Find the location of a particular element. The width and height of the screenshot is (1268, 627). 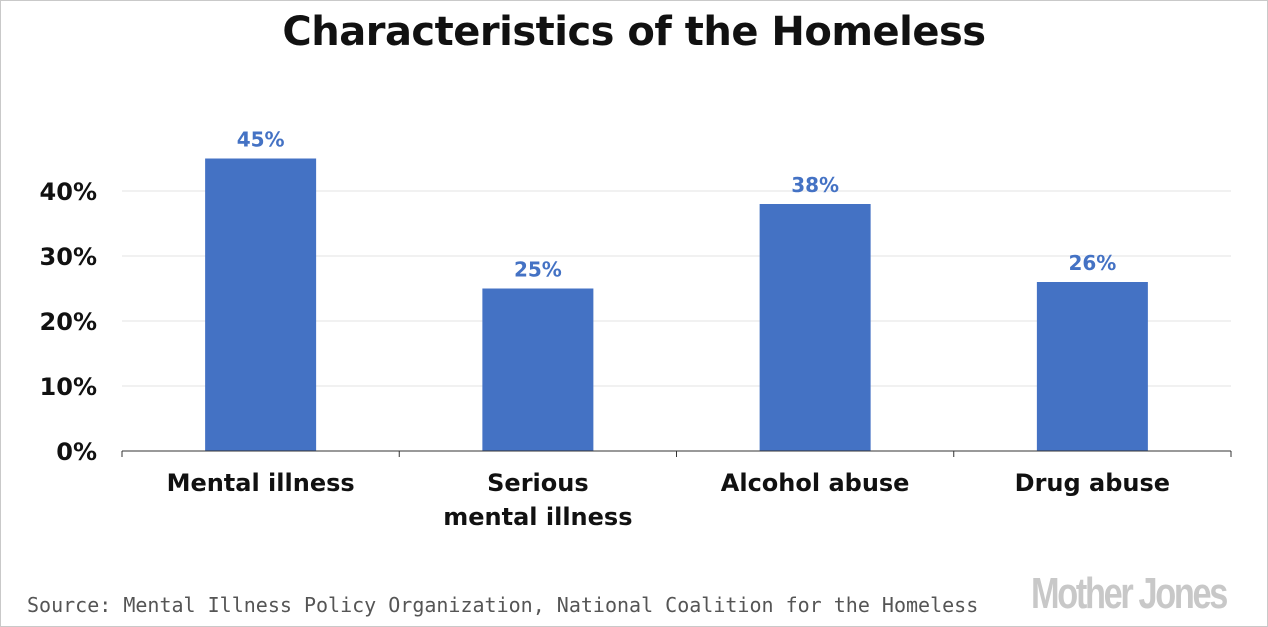

category-label: Drug abuse is located at coordinates (1092, 483).